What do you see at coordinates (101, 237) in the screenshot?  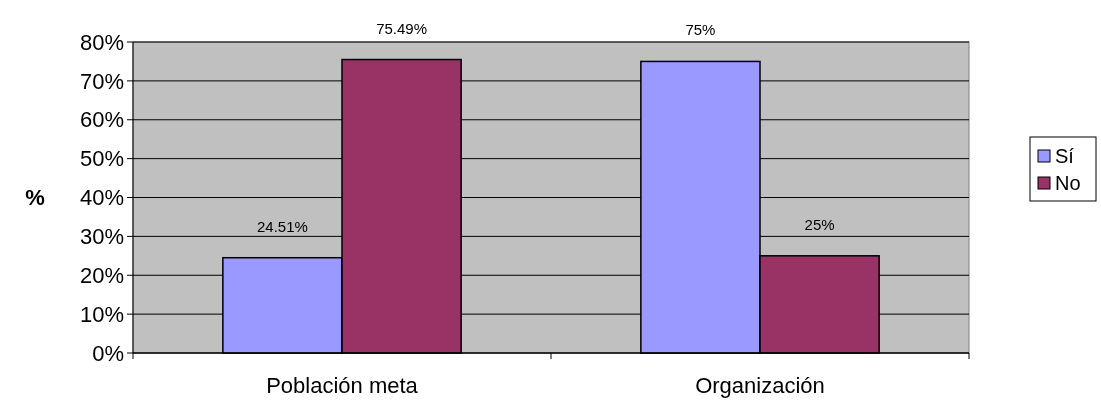 I see `y-tick-label: 30%` at bounding box center [101, 237].